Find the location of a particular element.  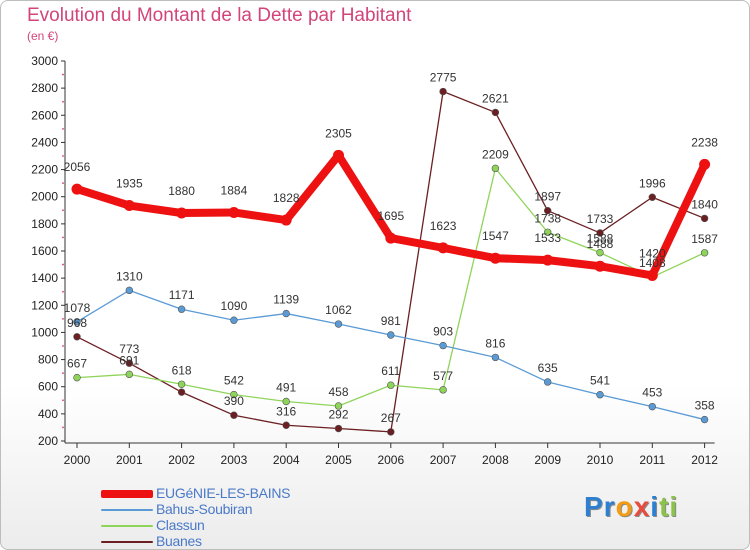

data-label: 267 is located at coordinates (391, 418).